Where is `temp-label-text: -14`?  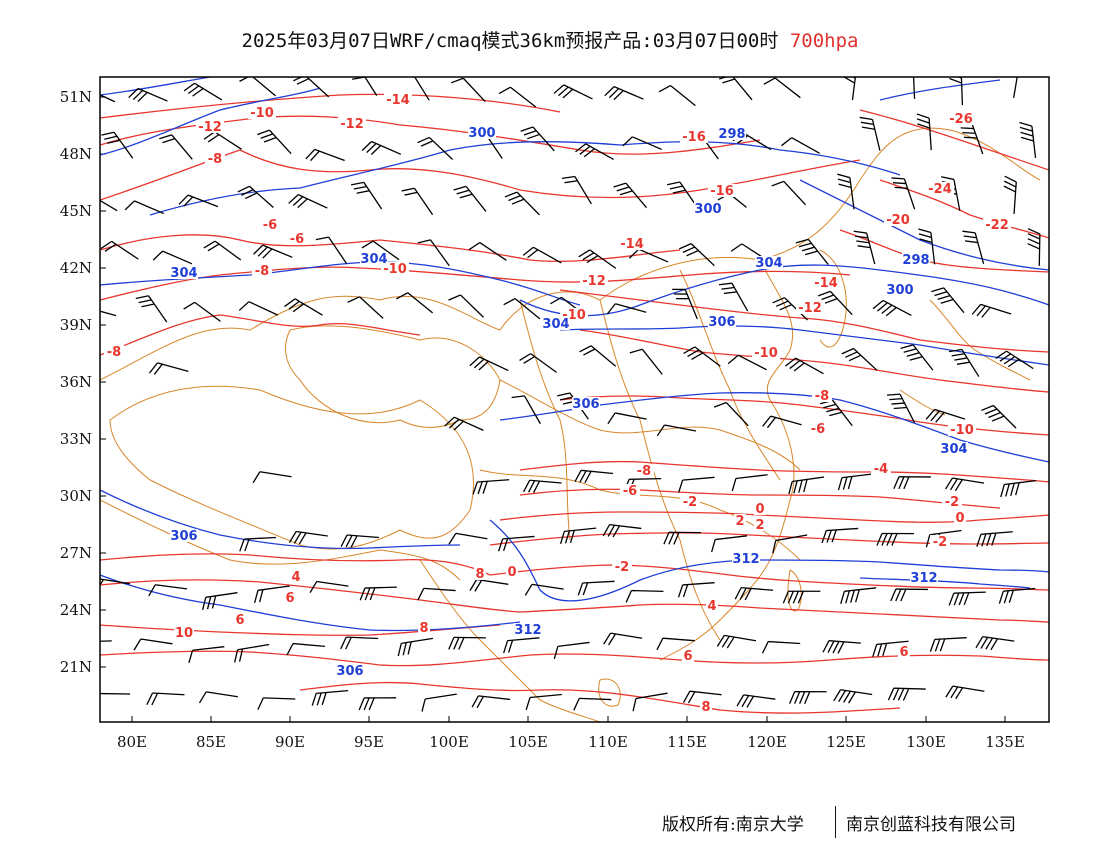
temp-label-text: -14 is located at coordinates (398, 100).